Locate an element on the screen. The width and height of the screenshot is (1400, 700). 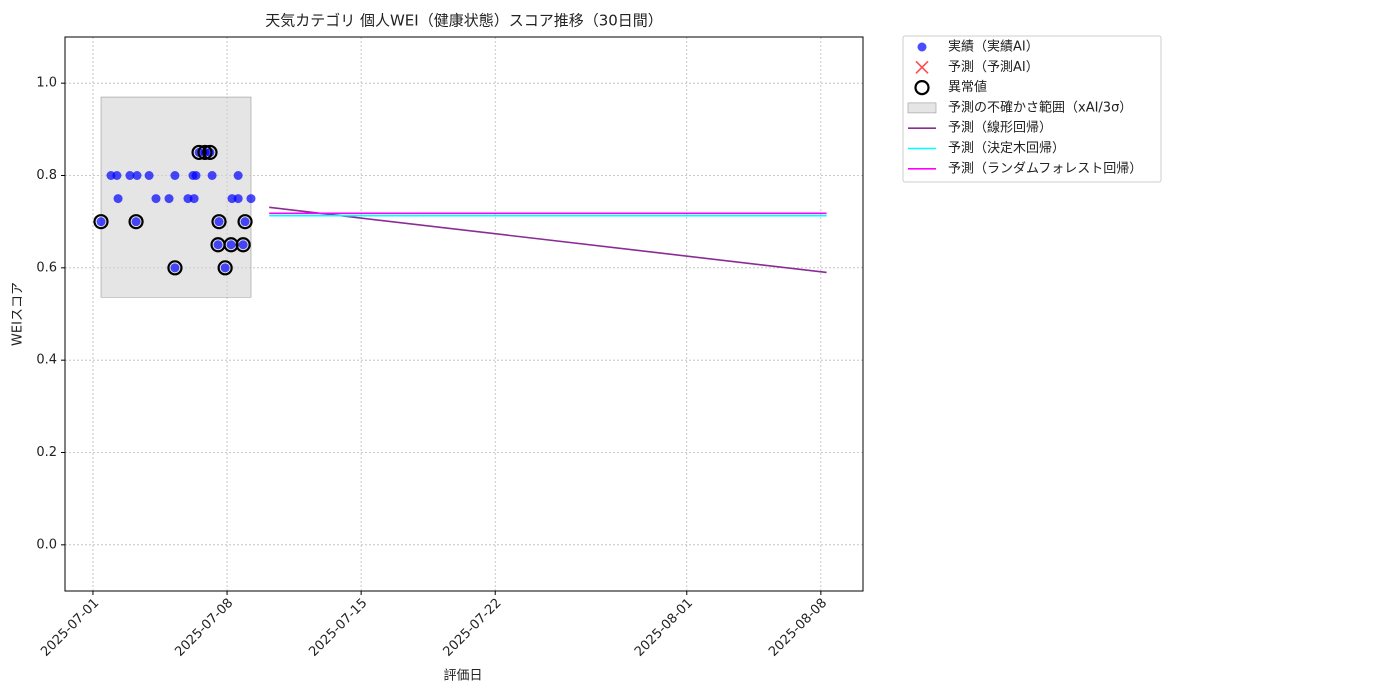
legend-label: 異常値 is located at coordinates (967, 87).